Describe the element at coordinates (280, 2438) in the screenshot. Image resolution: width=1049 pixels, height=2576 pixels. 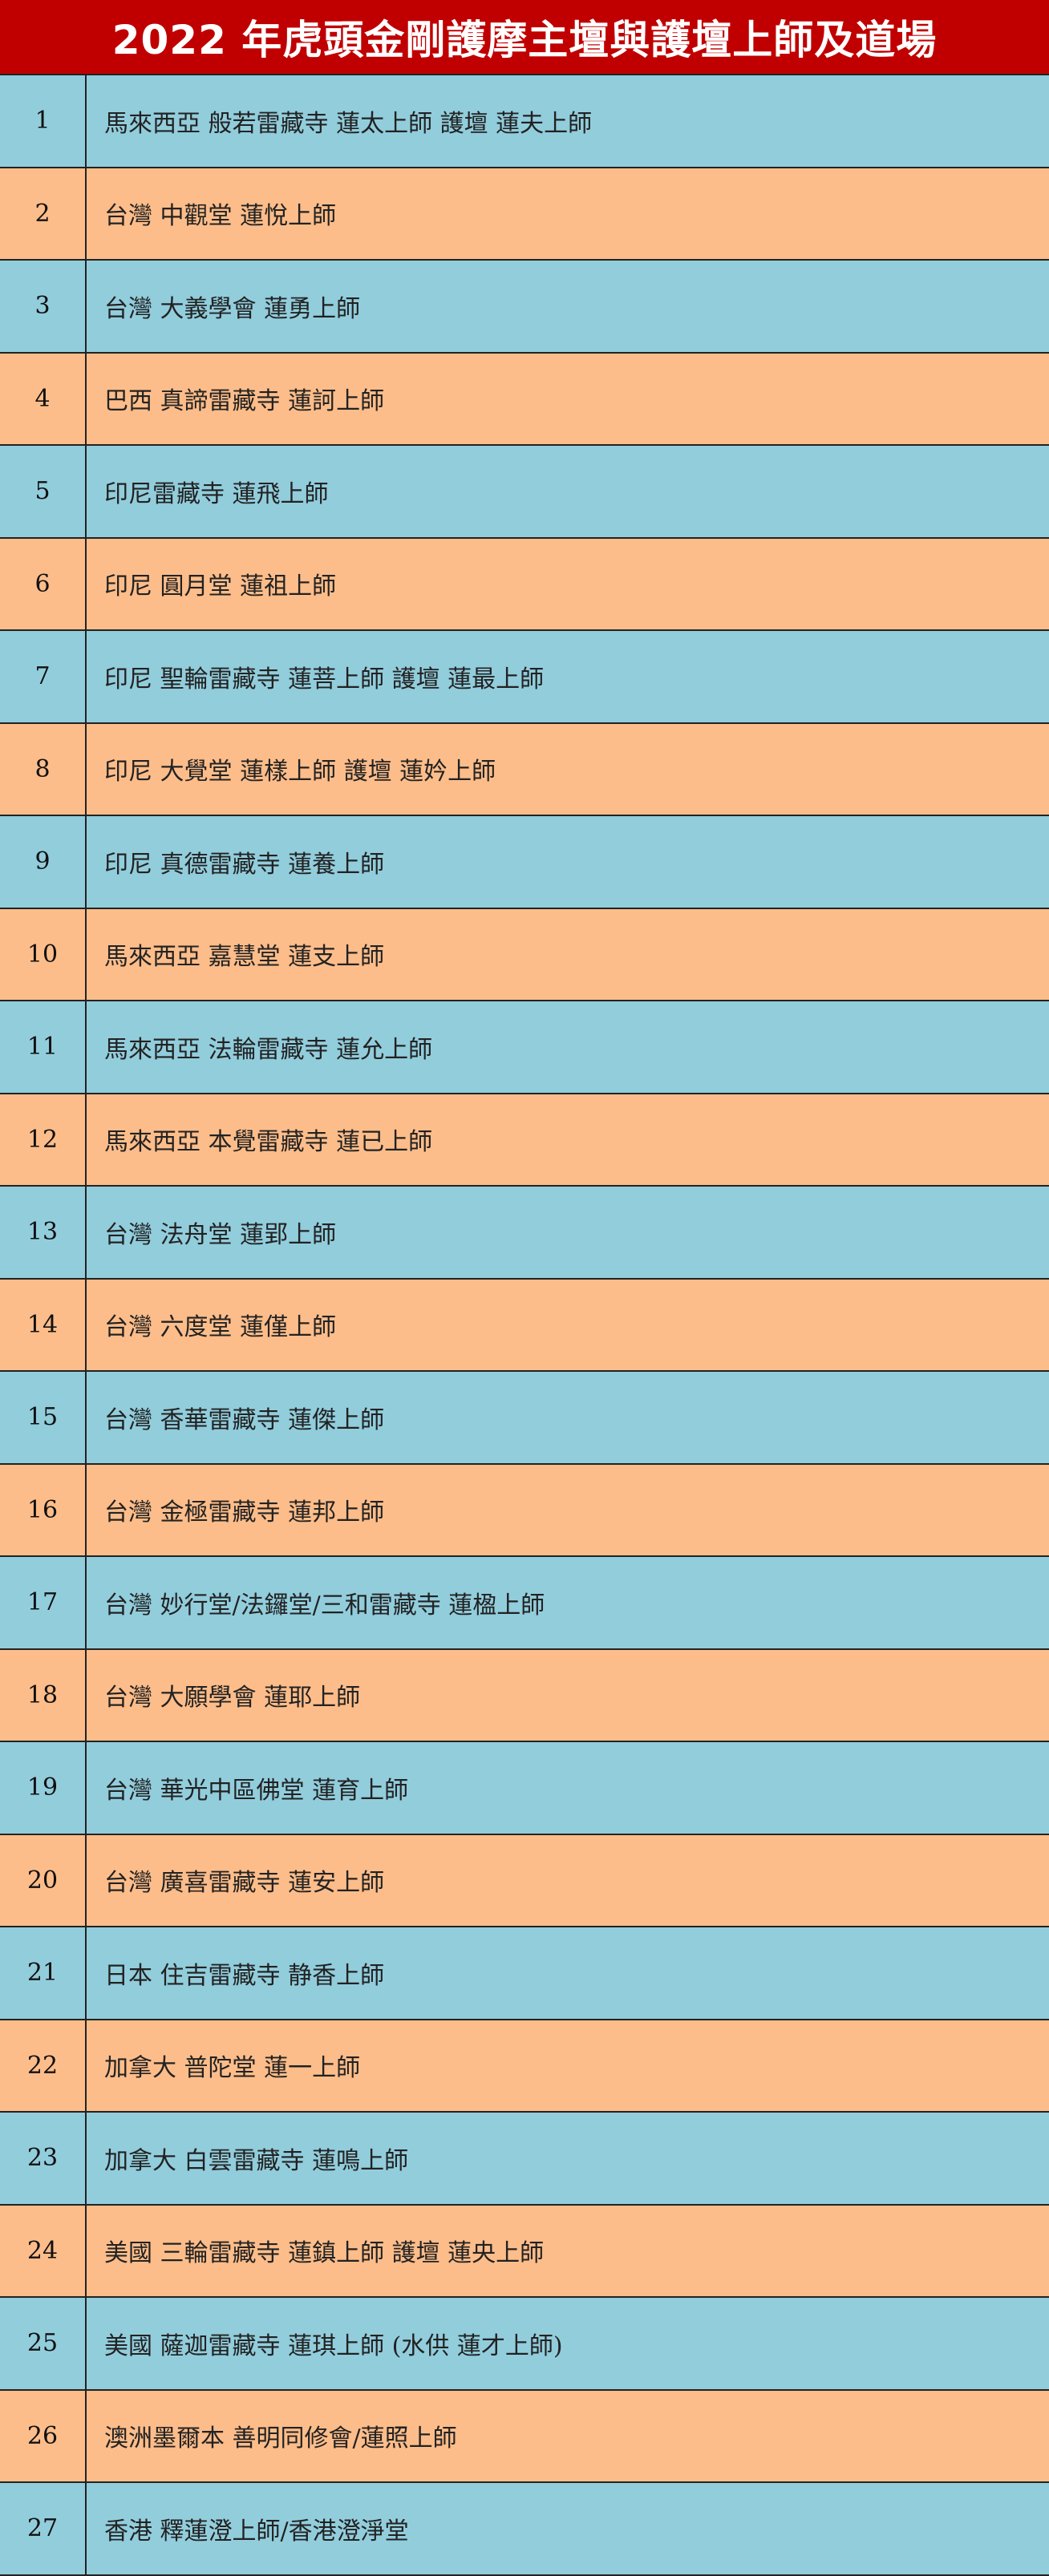
I see `row-text: 澳洲墨爾本 善明同修會/蓮照上師` at that location.